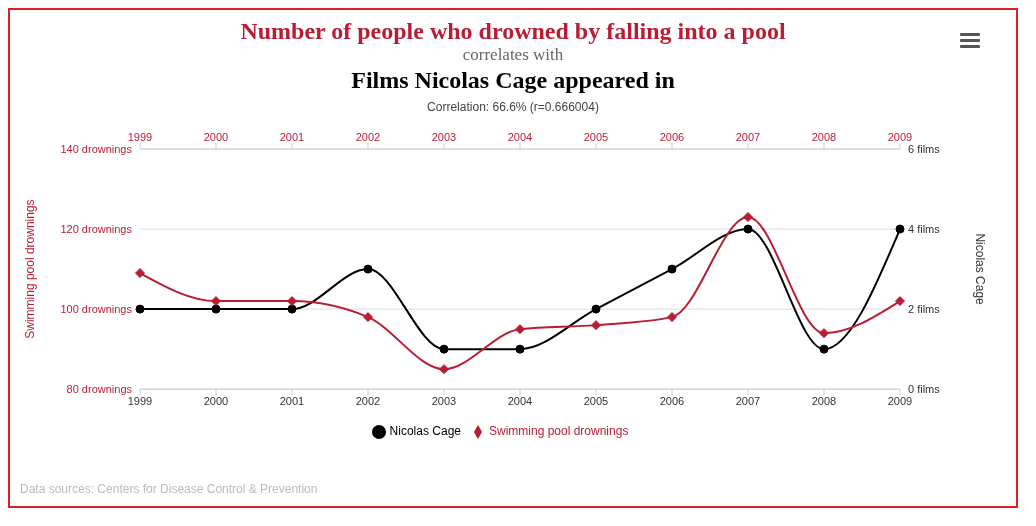 This screenshot has height=526, width=1036. What do you see at coordinates (30, 269) in the screenshot?
I see `y-axis-title: Swimming pool drownings` at bounding box center [30, 269].